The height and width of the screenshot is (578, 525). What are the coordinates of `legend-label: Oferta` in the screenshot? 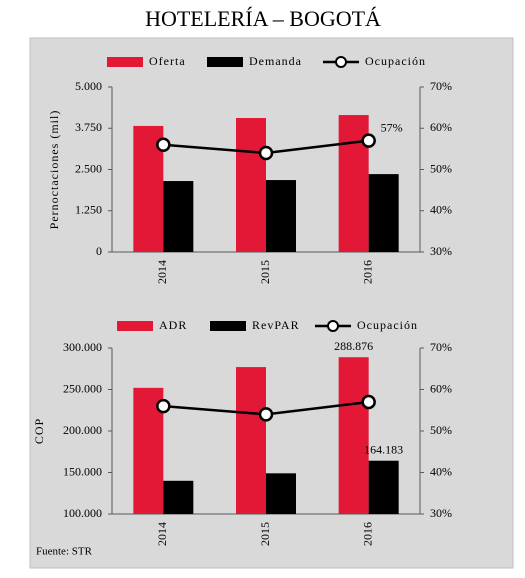 It's located at (167, 61).